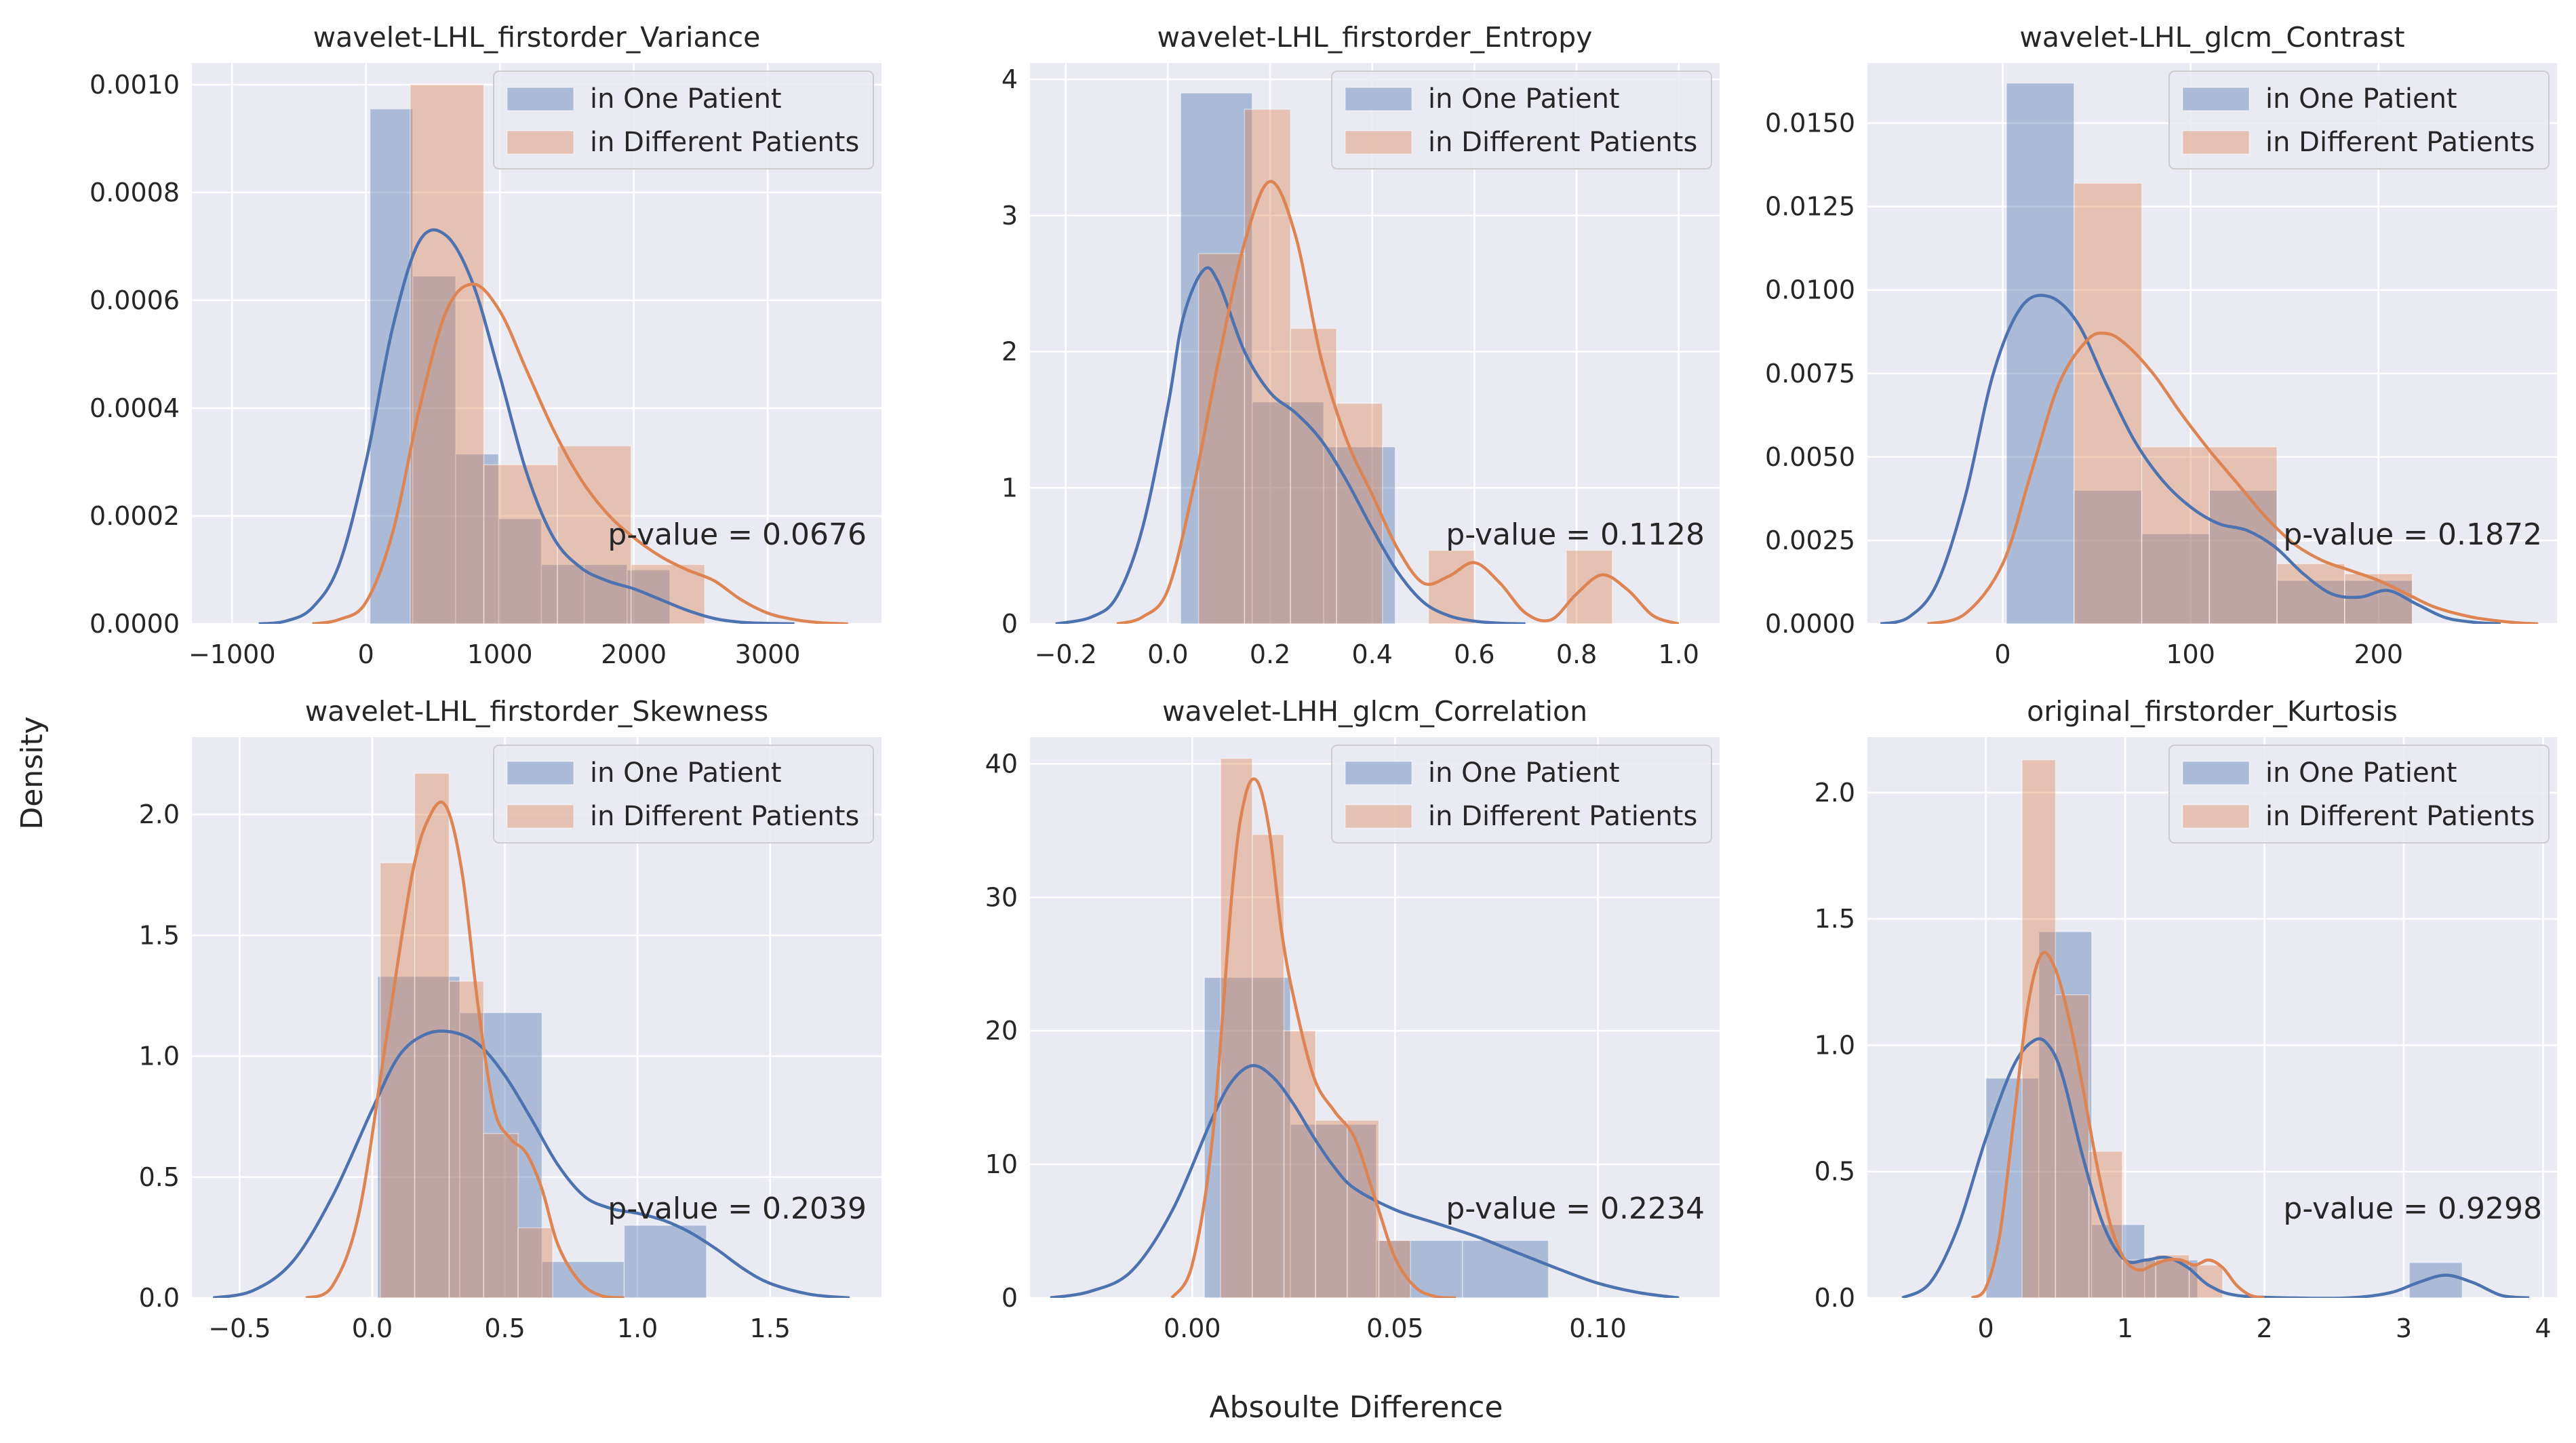 The height and width of the screenshot is (1443, 2576). Describe the element at coordinates (768, 654) in the screenshot. I see `x-tick-label: 3000` at that location.